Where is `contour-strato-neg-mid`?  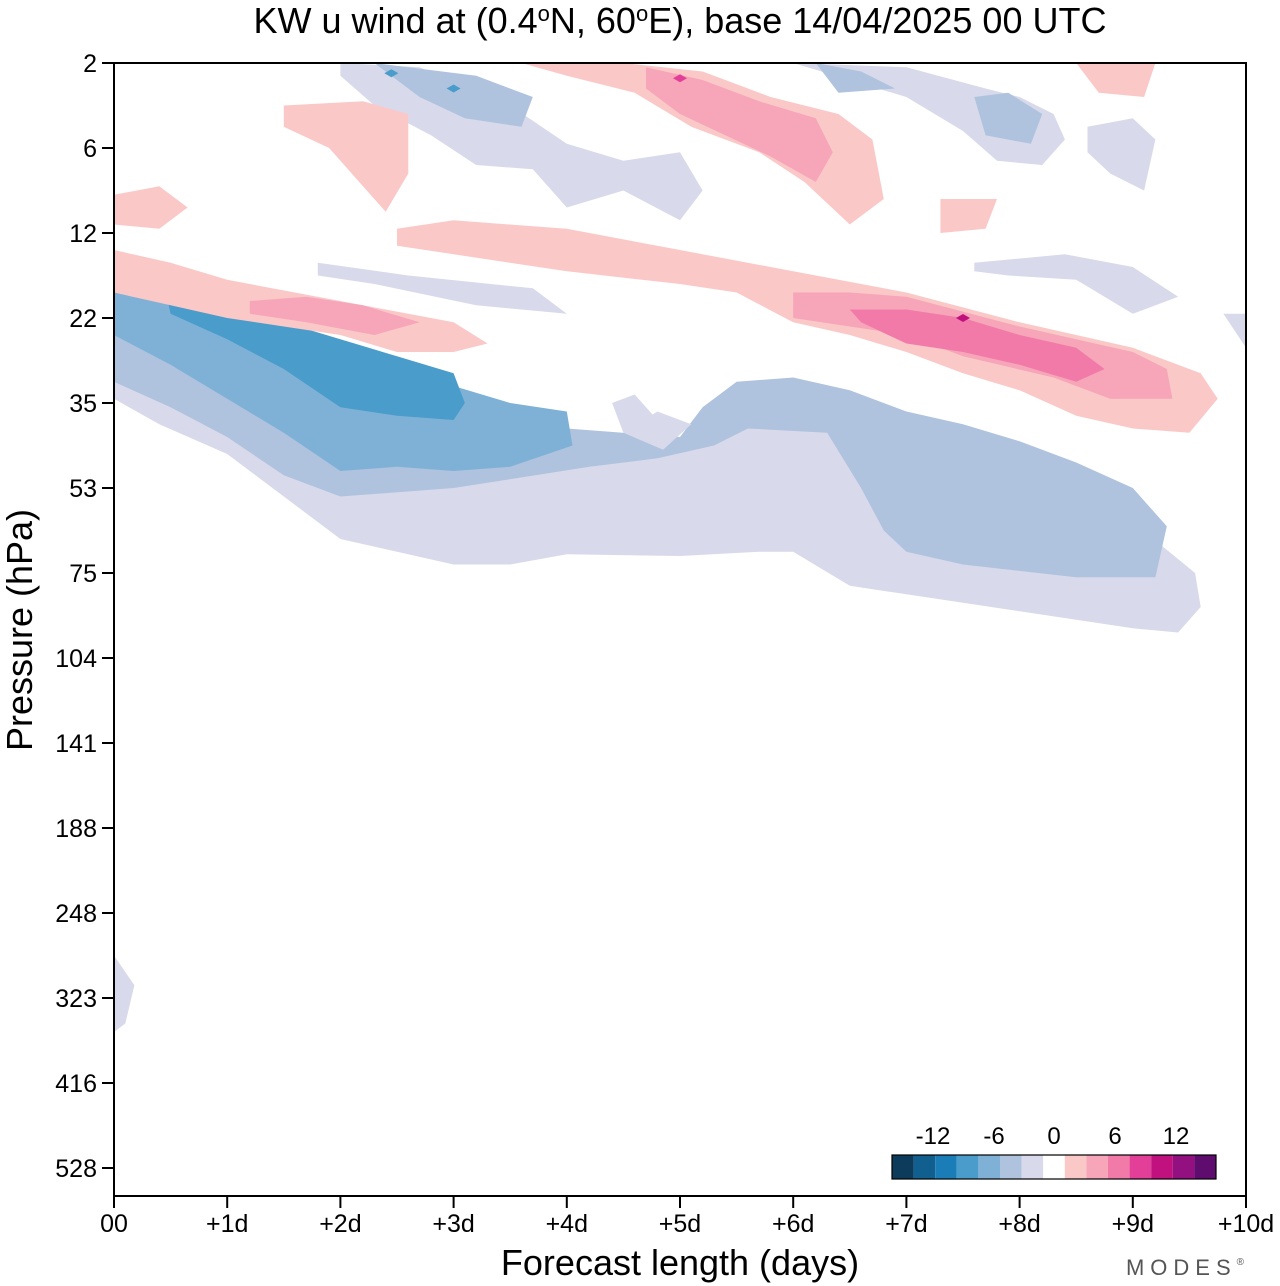 contour-strato-neg-mid is located at coordinates (453, 95).